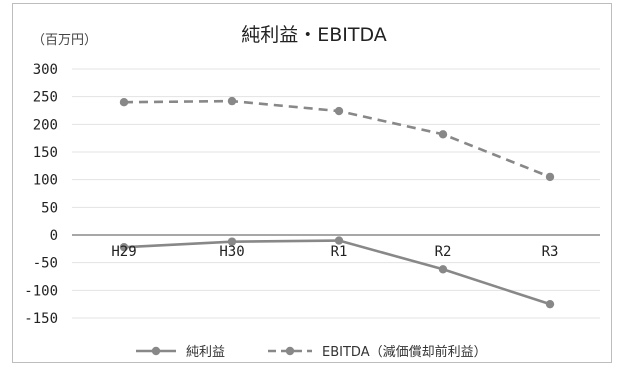 This screenshot has width=622, height=369. Describe the element at coordinates (54, 236) in the screenshot. I see `y-tick-label: 0` at that location.